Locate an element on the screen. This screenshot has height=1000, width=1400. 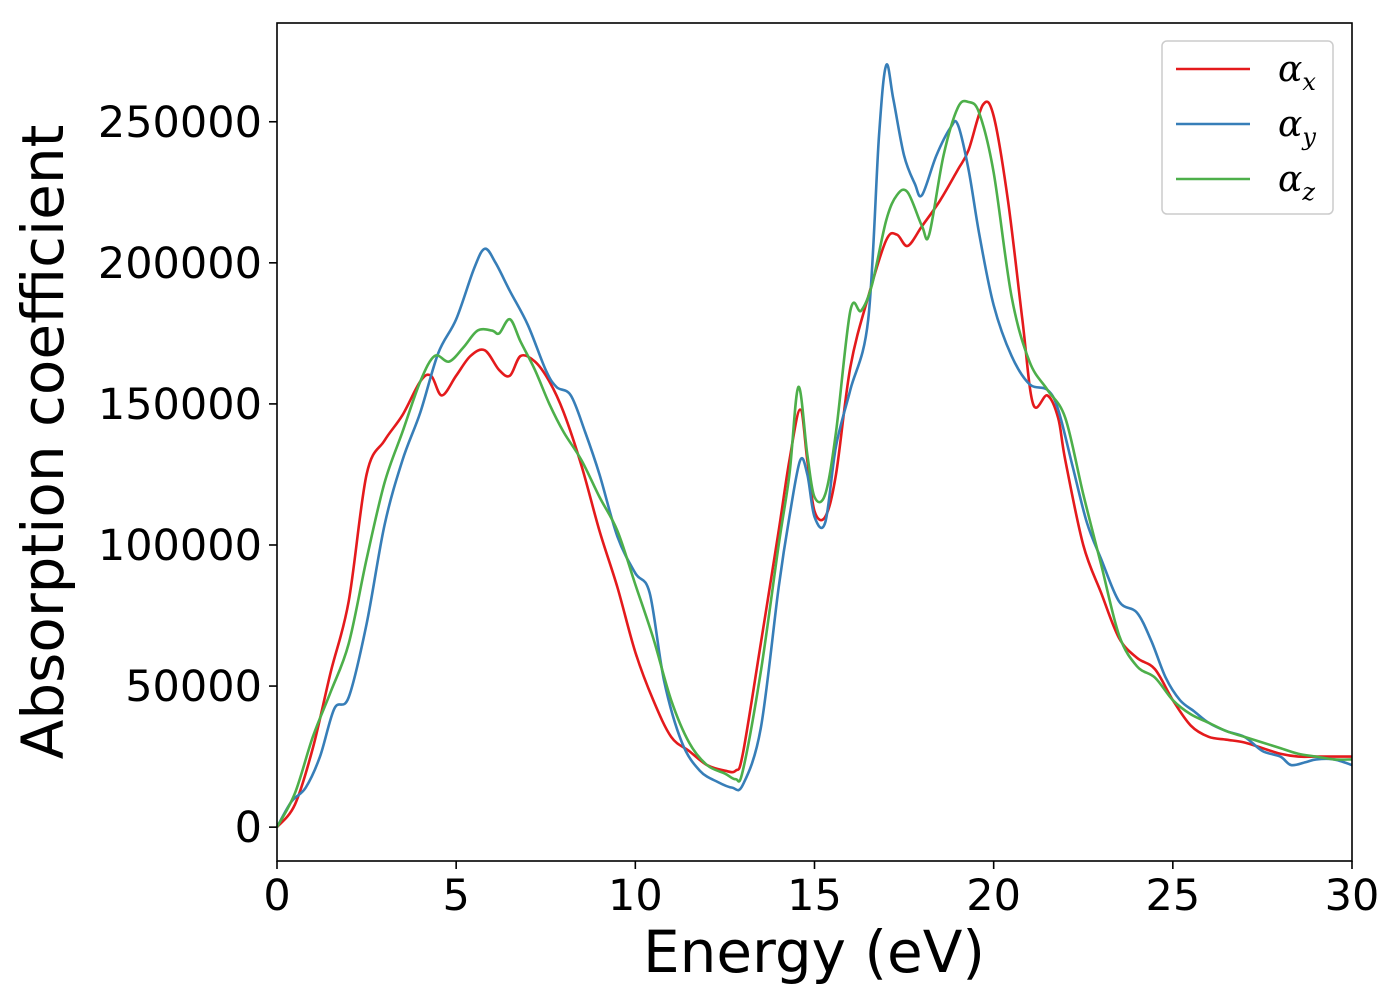
y-axis: 0 50000 100000 150000 200000 250000 is located at coordinates (187, 475).